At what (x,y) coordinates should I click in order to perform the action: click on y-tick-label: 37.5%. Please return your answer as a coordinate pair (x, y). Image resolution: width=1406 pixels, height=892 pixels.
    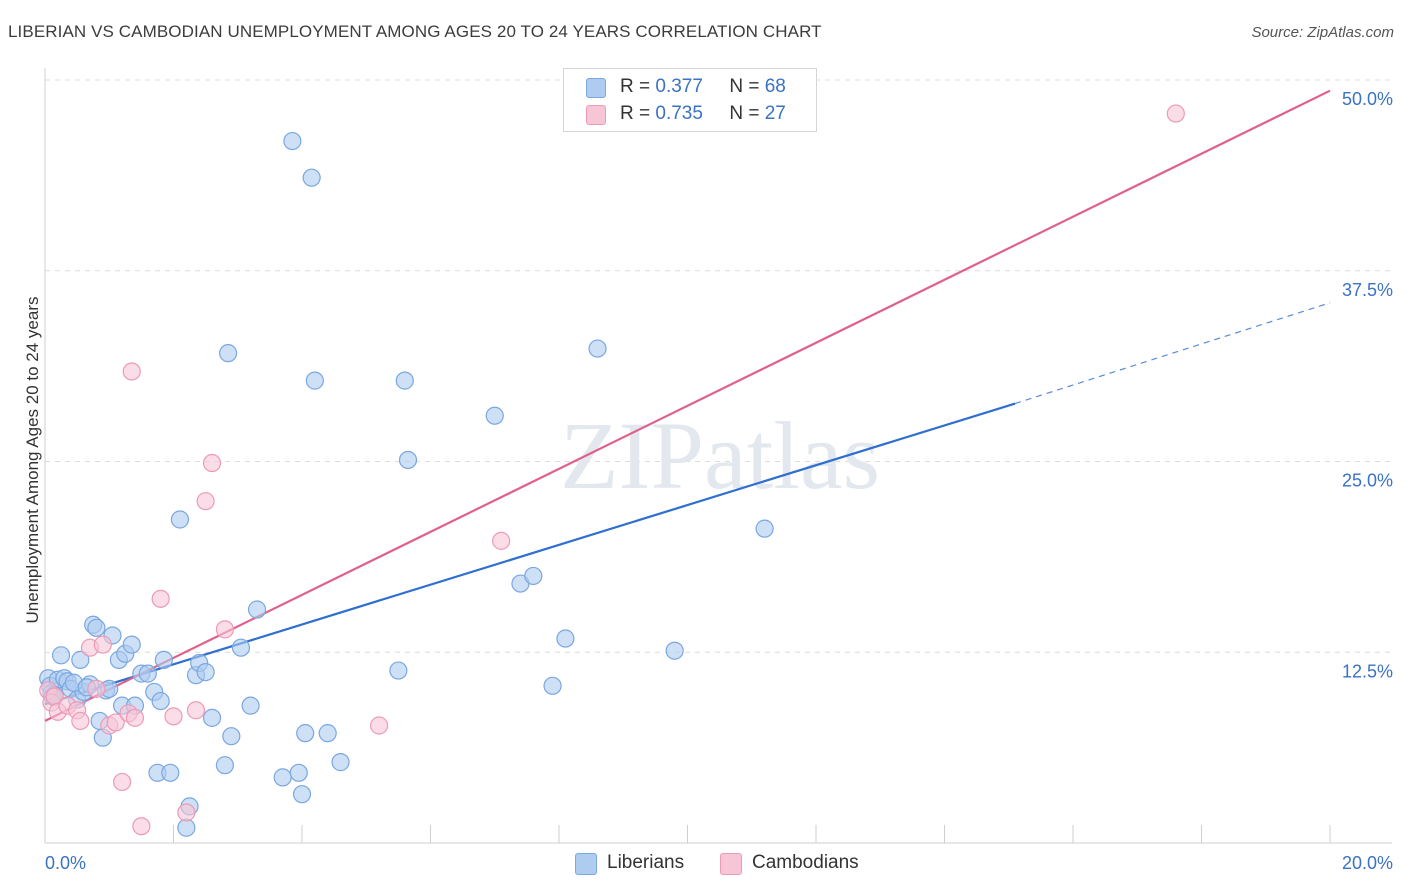
    Looking at the image, I should click on (1367, 290).